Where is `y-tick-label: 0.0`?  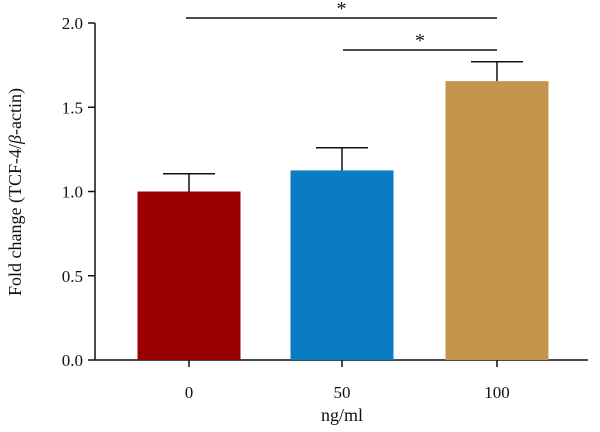 y-tick-label: 0.0 is located at coordinates (72, 360).